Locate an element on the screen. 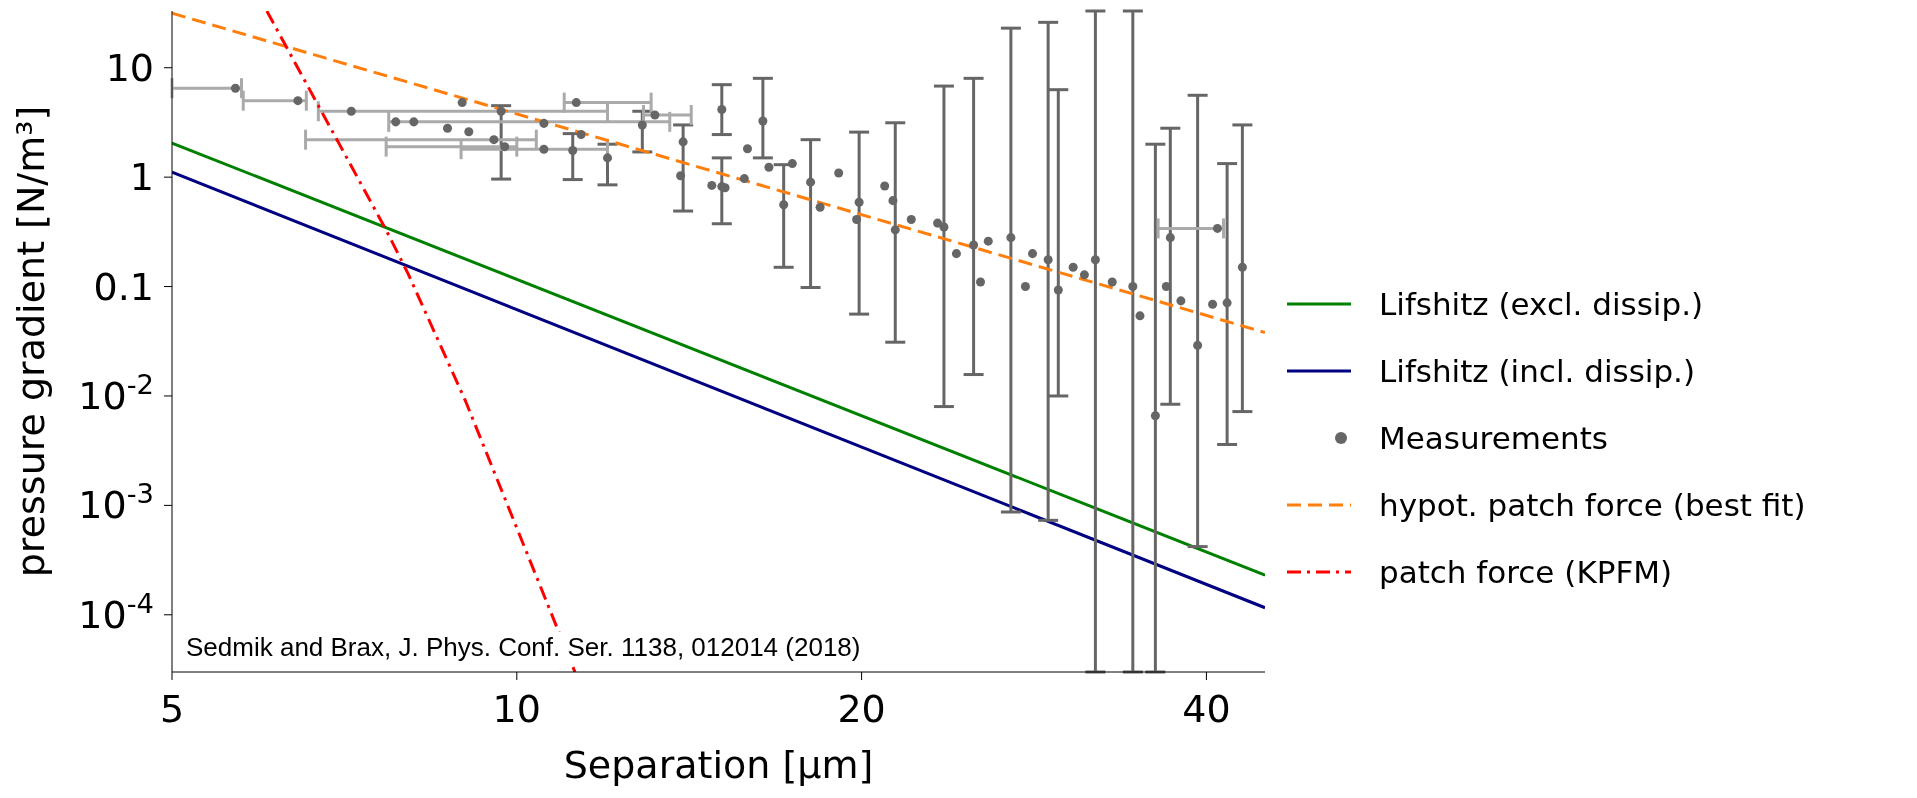  x-tick-label: 10 is located at coordinates (516, 709).